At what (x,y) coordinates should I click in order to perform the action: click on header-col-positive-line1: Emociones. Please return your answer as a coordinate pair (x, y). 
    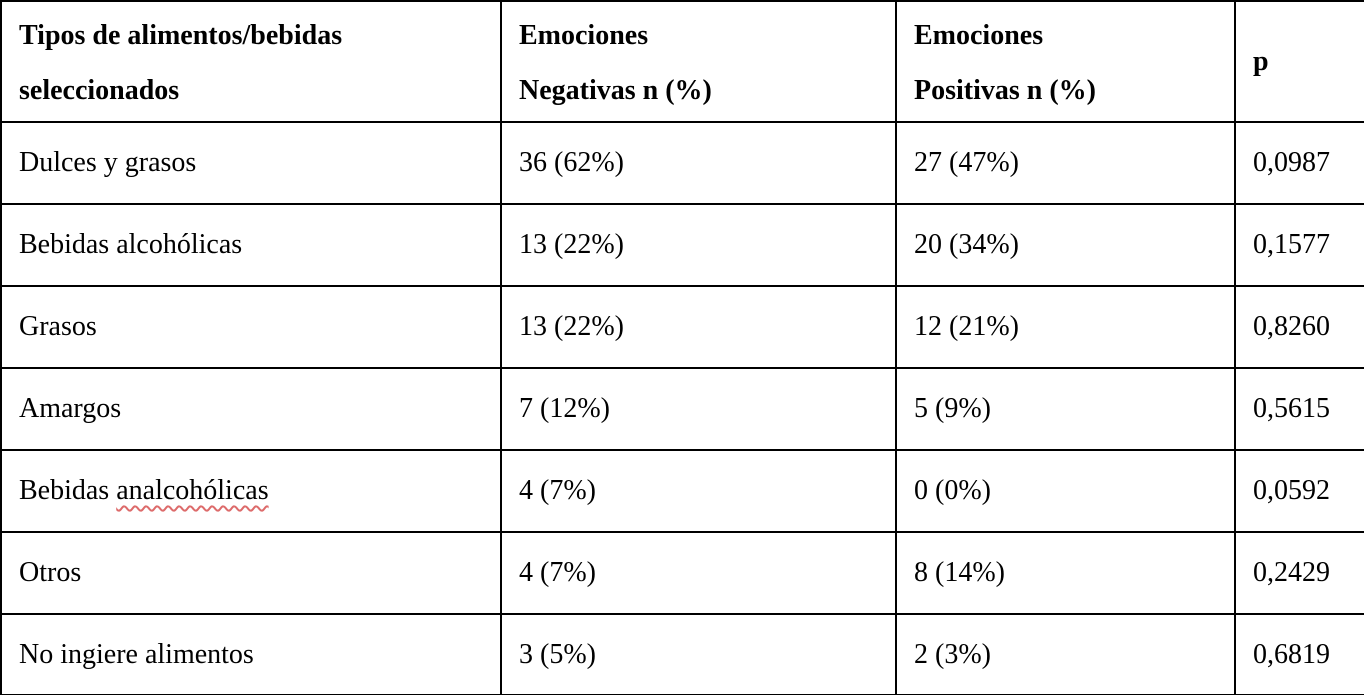
    Looking at the image, I should click on (979, 35).